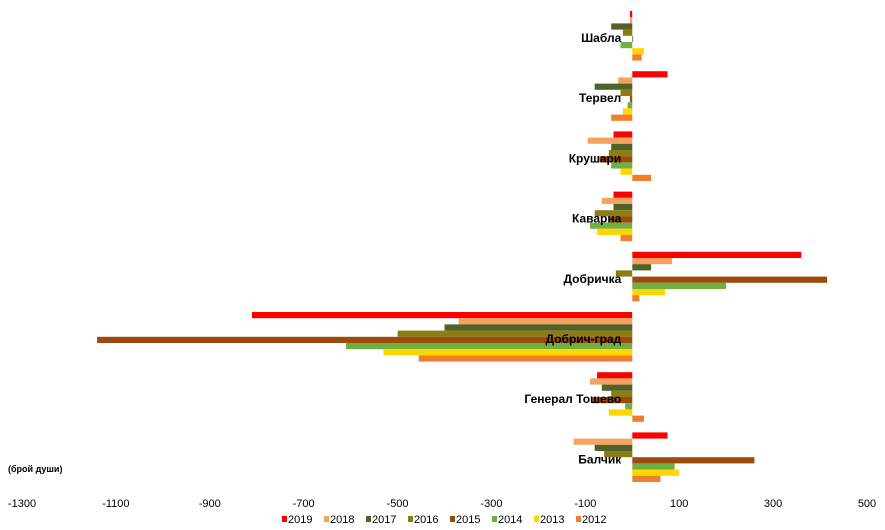 The image size is (885, 530). I want to click on x-tick-label: -1300, so click(22, 504).